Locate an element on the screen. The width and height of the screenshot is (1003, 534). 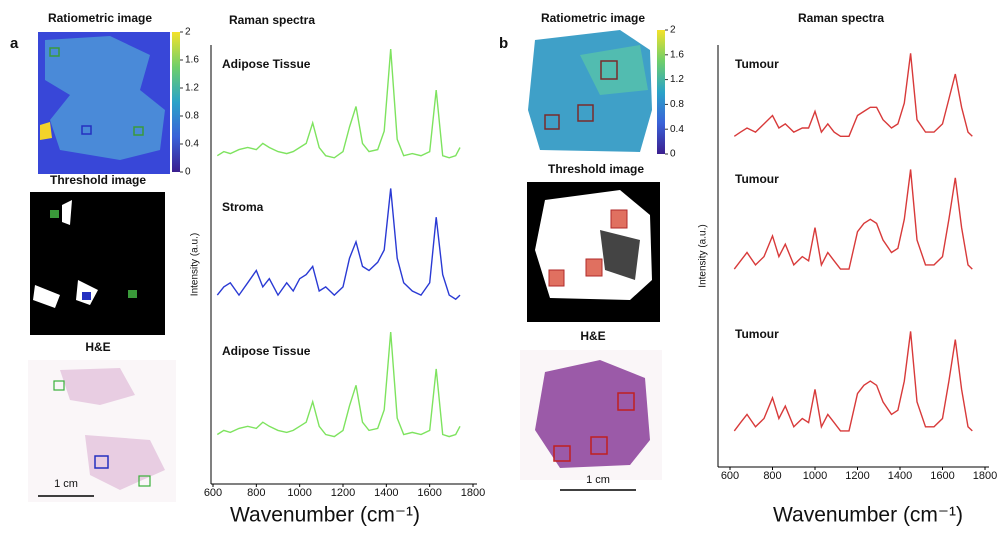
trace-label: Stroma is located at coordinates (243, 207).